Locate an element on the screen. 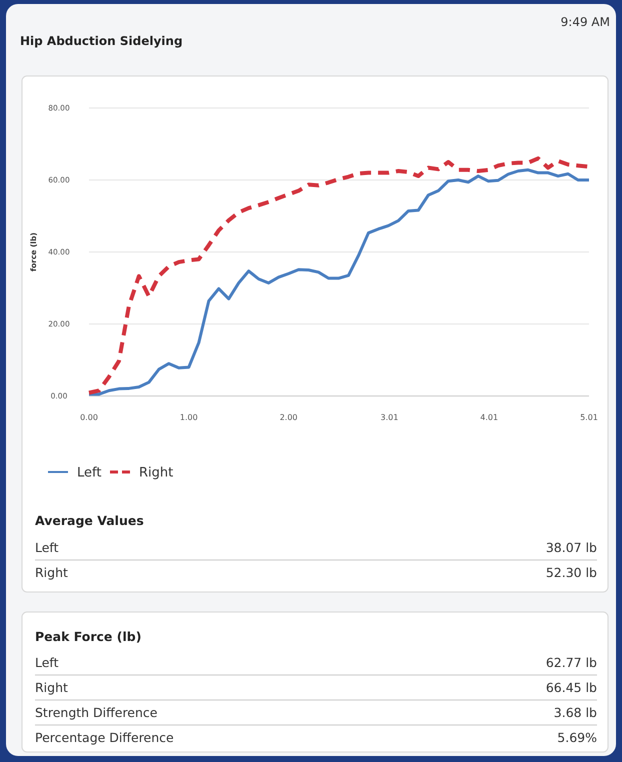 Image resolution: width=622 pixels, height=762 pixels. x-tick-label: 4.01 is located at coordinates (489, 417).